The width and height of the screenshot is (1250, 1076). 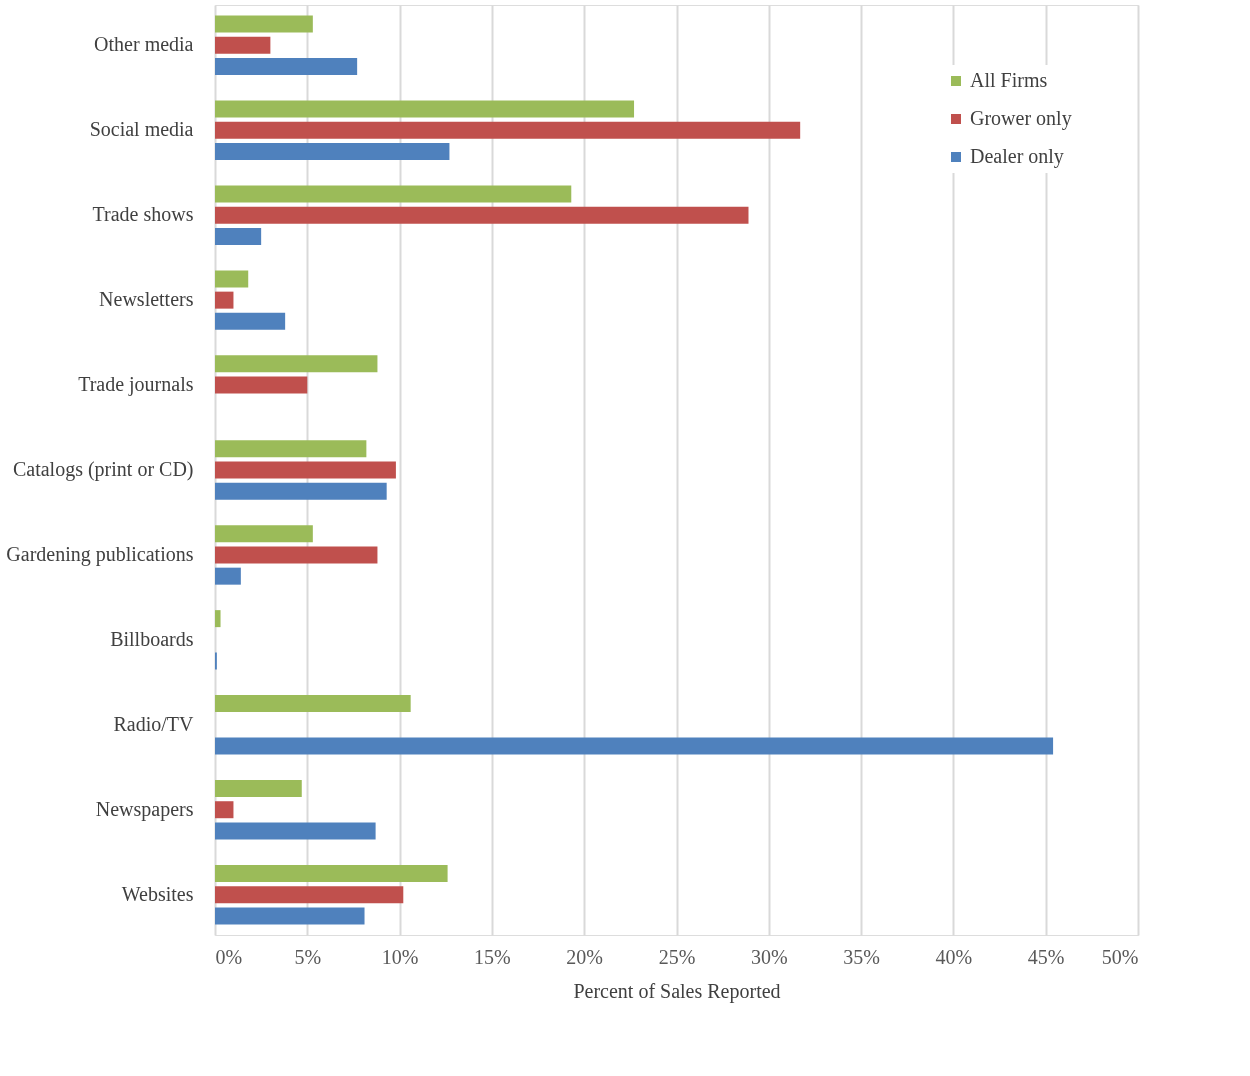 What do you see at coordinates (1009, 80) in the screenshot?
I see `legend-label: All Firms` at bounding box center [1009, 80].